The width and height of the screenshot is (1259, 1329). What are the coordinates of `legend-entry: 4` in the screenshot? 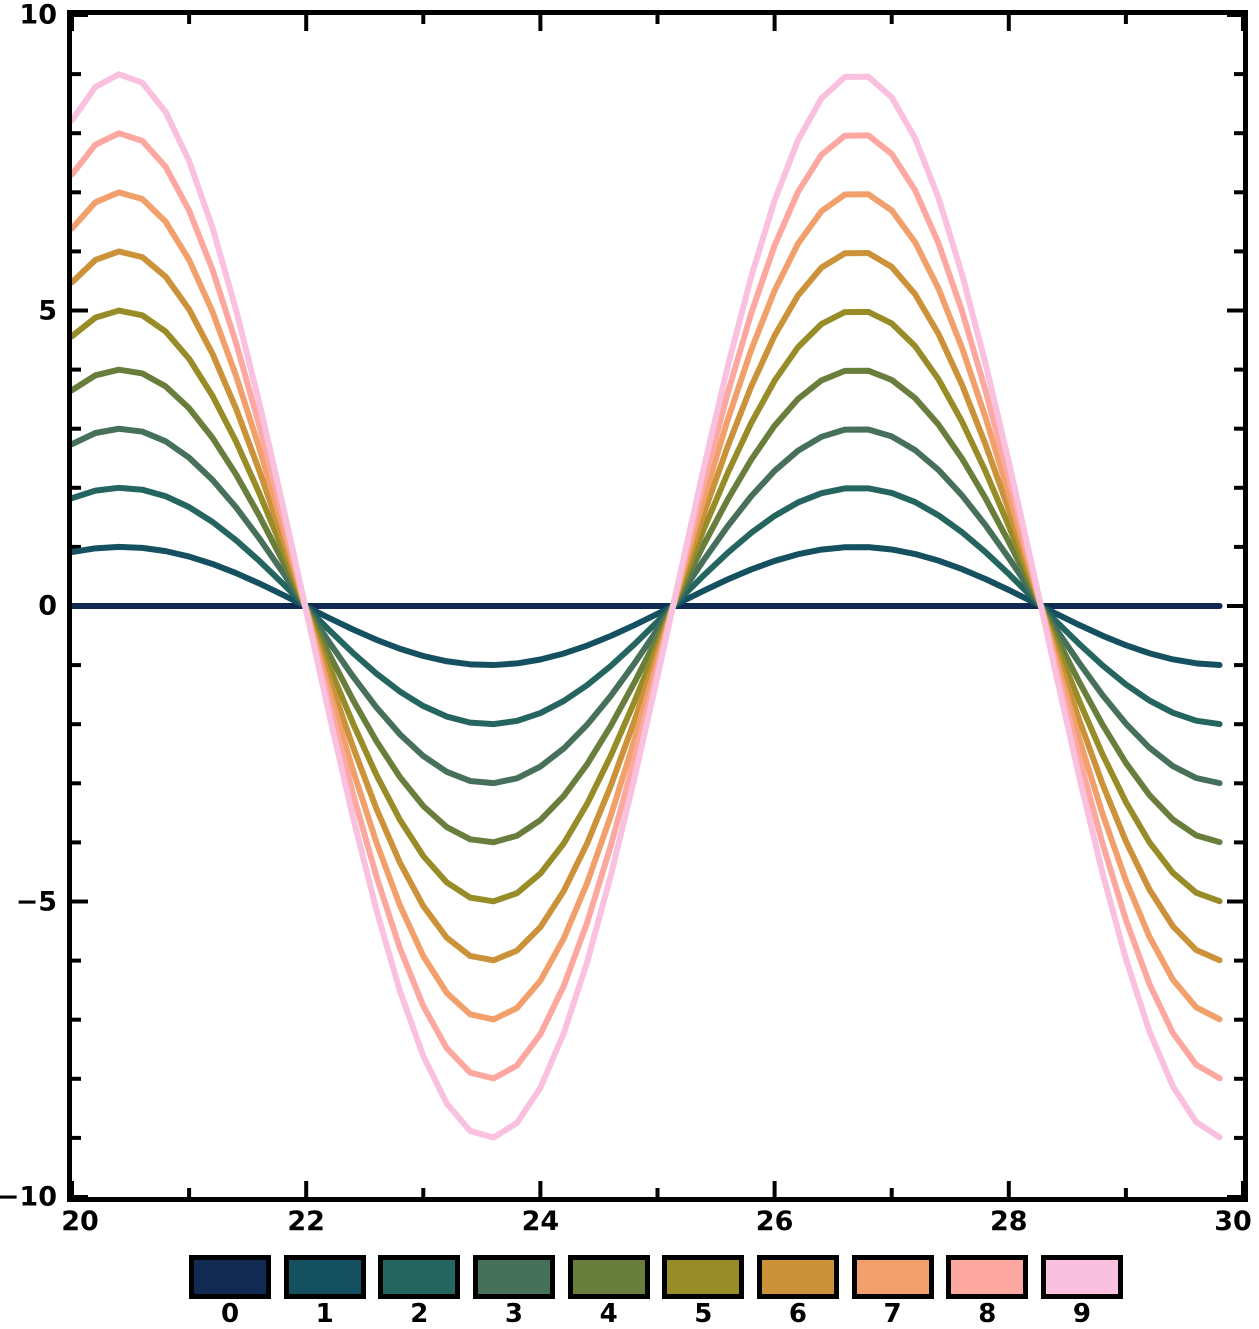 It's located at (609, 1291).